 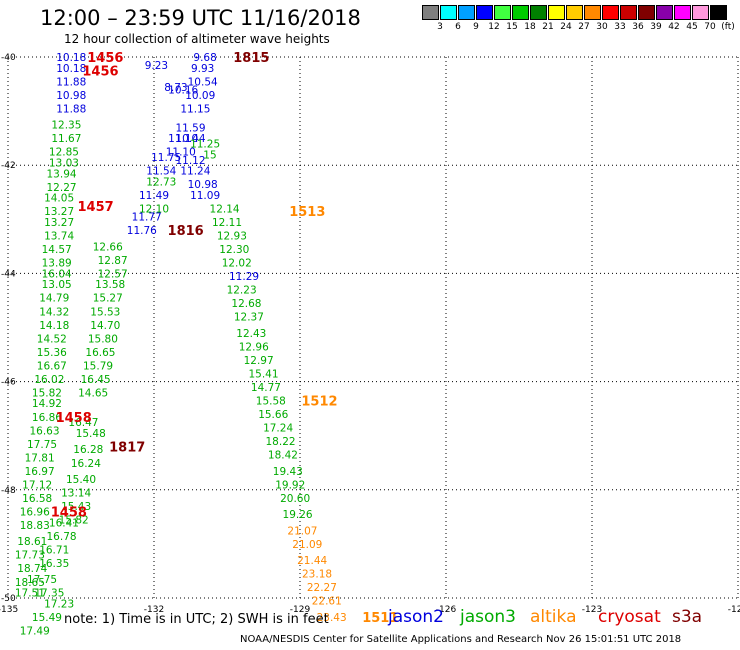 I want to click on wave-height-label: 17.75, so click(x=42, y=580).